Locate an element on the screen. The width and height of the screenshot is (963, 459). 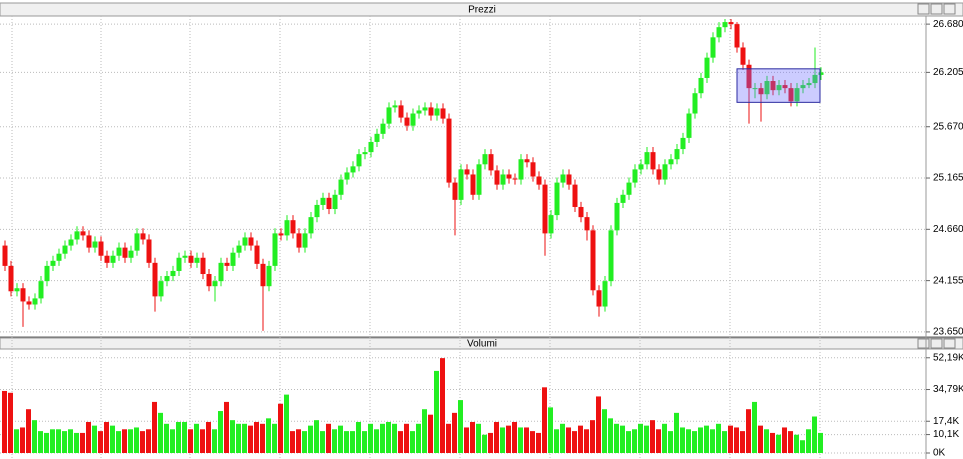
y-tick-label: 25.670 is located at coordinates (948, 126).